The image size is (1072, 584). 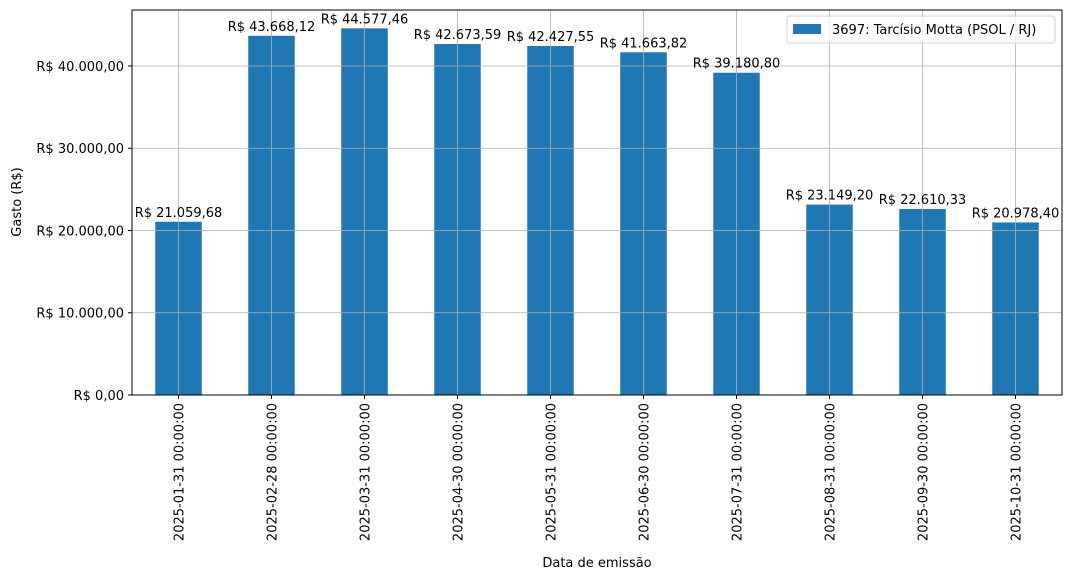 What do you see at coordinates (1016, 213) in the screenshot?
I see `data-label: R$ 20.978,40` at bounding box center [1016, 213].